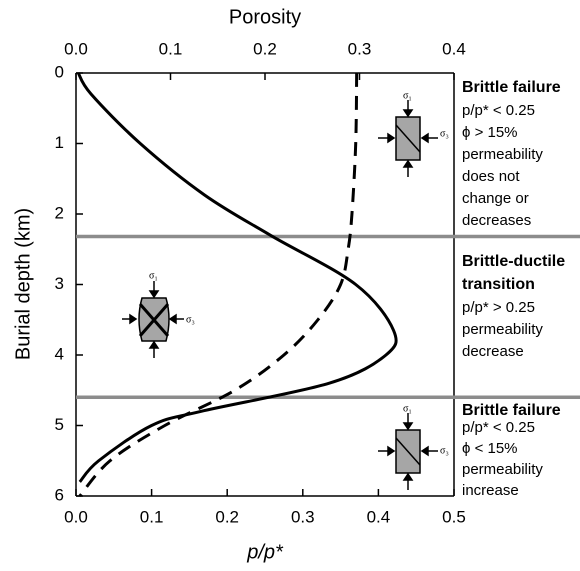 The image size is (580, 571). I want to click on x2-tick-label: 0.2, so click(265, 48).